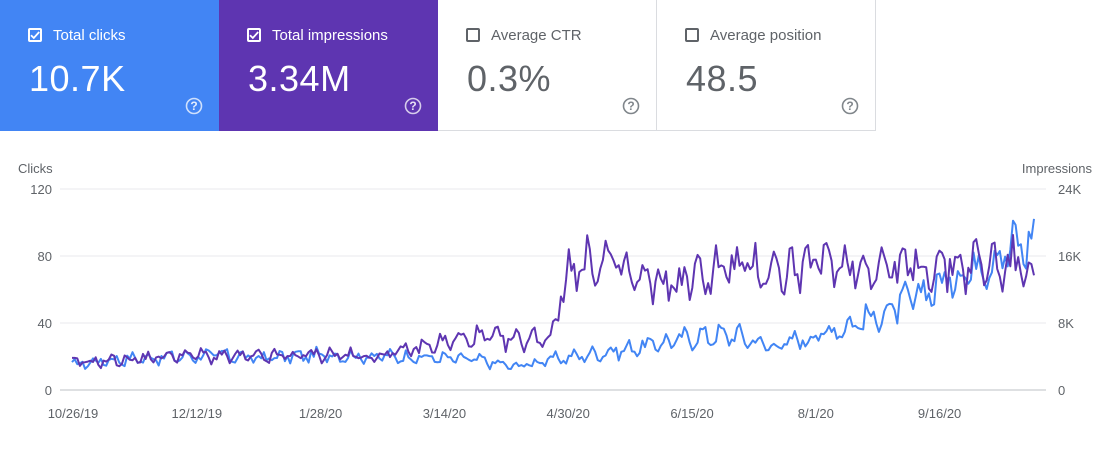 Image resolution: width=1106 pixels, height=457 pixels. I want to click on metric-card-average-ctr: Average CTR 0.3% ?, so click(547, 65).